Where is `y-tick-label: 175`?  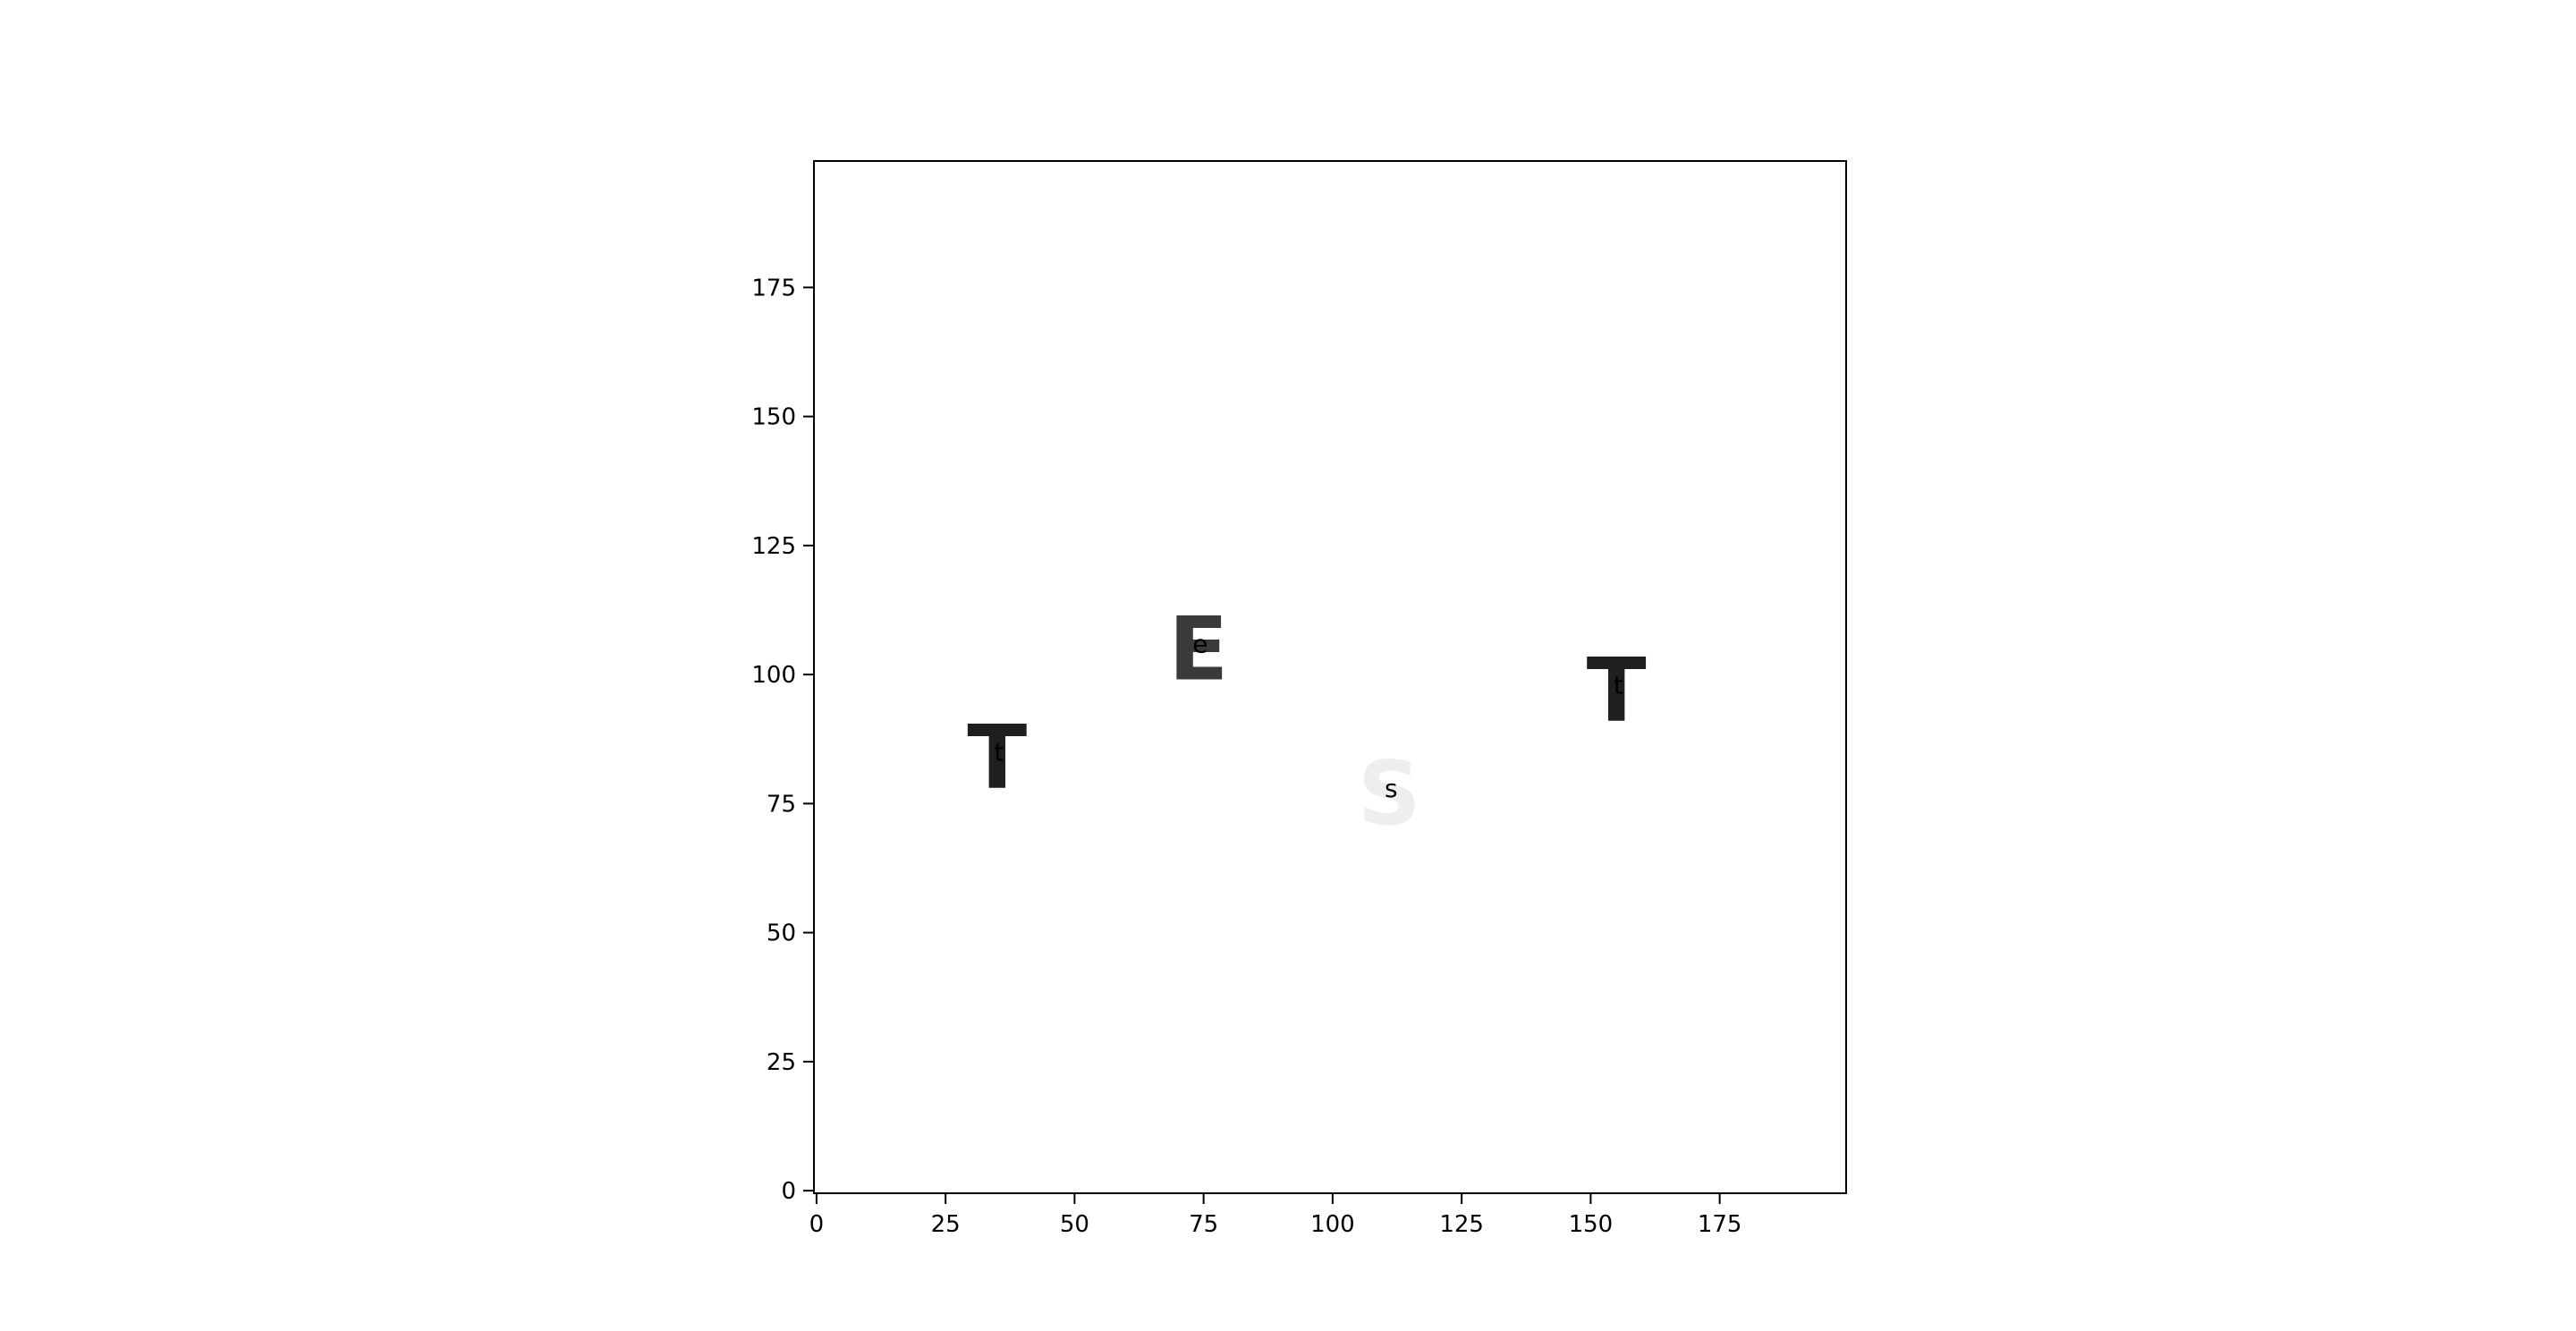
y-tick-label: 175 is located at coordinates (773, 288).